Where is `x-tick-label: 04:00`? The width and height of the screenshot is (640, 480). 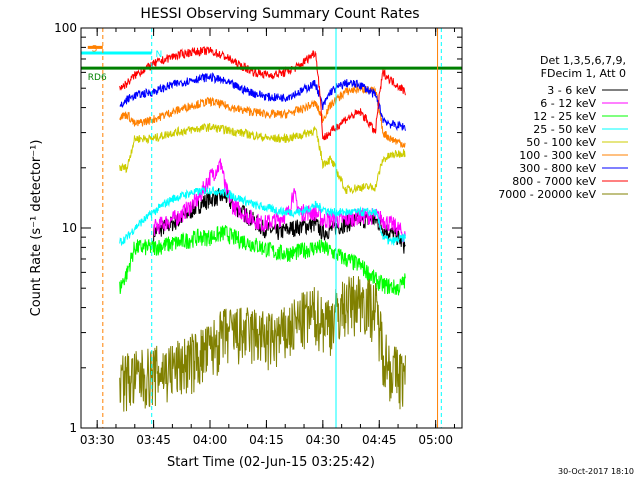 x-tick-label: 04:00 is located at coordinates (210, 440).